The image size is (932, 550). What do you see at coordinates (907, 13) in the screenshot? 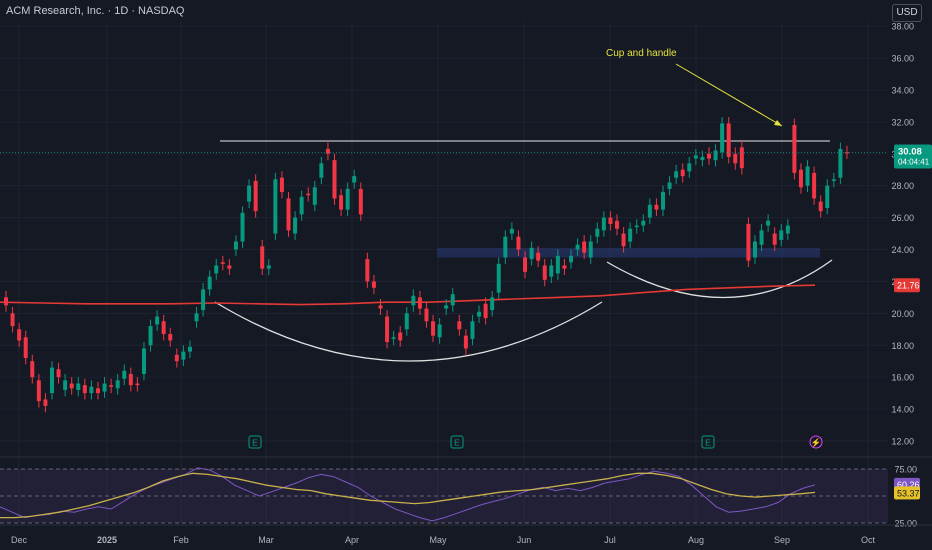
I see `currency-button: USD` at bounding box center [907, 13].